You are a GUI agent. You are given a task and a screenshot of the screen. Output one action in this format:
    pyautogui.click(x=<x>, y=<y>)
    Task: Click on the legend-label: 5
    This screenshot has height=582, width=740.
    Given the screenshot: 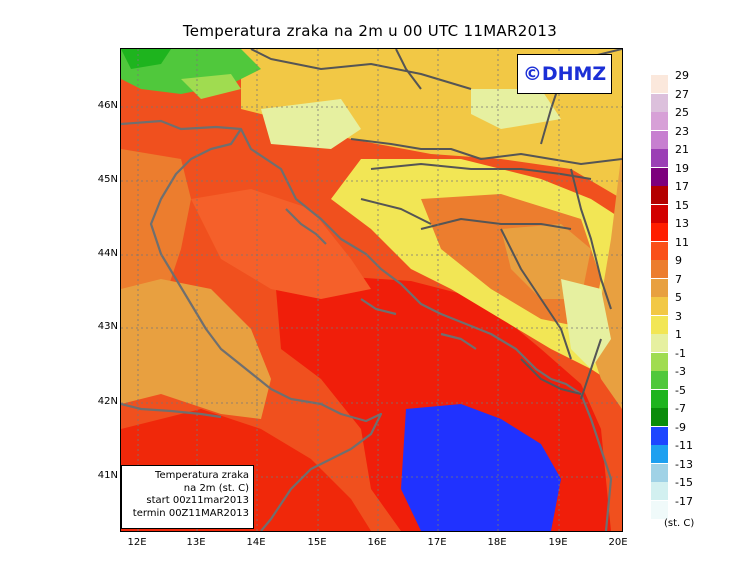 What is the action you would take?
    pyautogui.click(x=678, y=297)
    